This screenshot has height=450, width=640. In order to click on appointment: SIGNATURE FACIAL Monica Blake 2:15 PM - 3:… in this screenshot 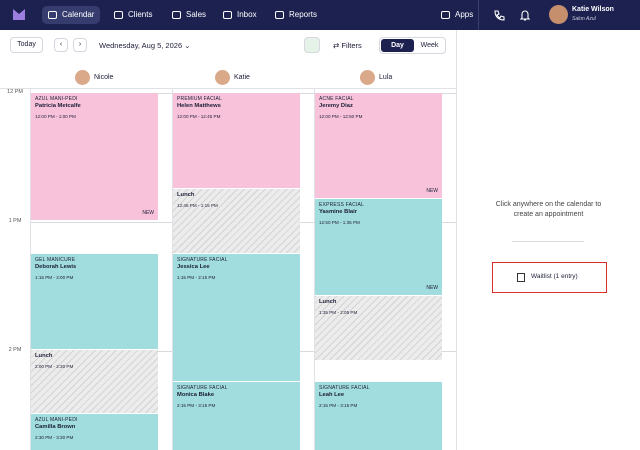, I will do `click(236, 416)`.